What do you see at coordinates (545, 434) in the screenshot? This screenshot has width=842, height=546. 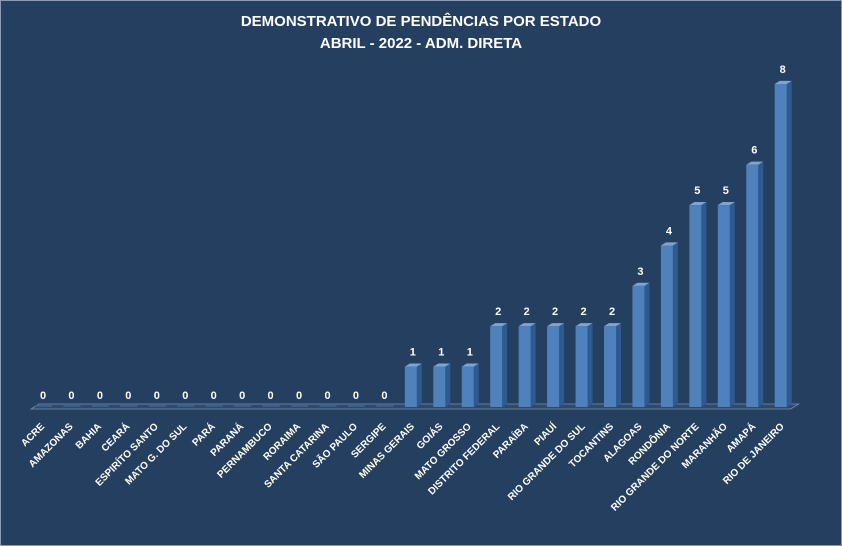 I see `category-label: PIAUÍ` at bounding box center [545, 434].